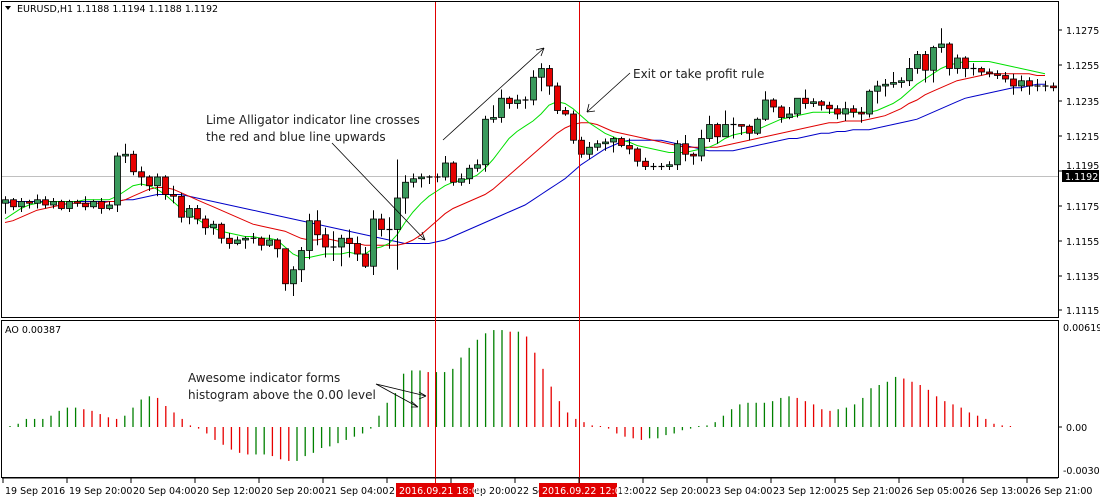  Describe the element at coordinates (1082, 207) in the screenshot. I see `price-tick: 1.1175` at that location.